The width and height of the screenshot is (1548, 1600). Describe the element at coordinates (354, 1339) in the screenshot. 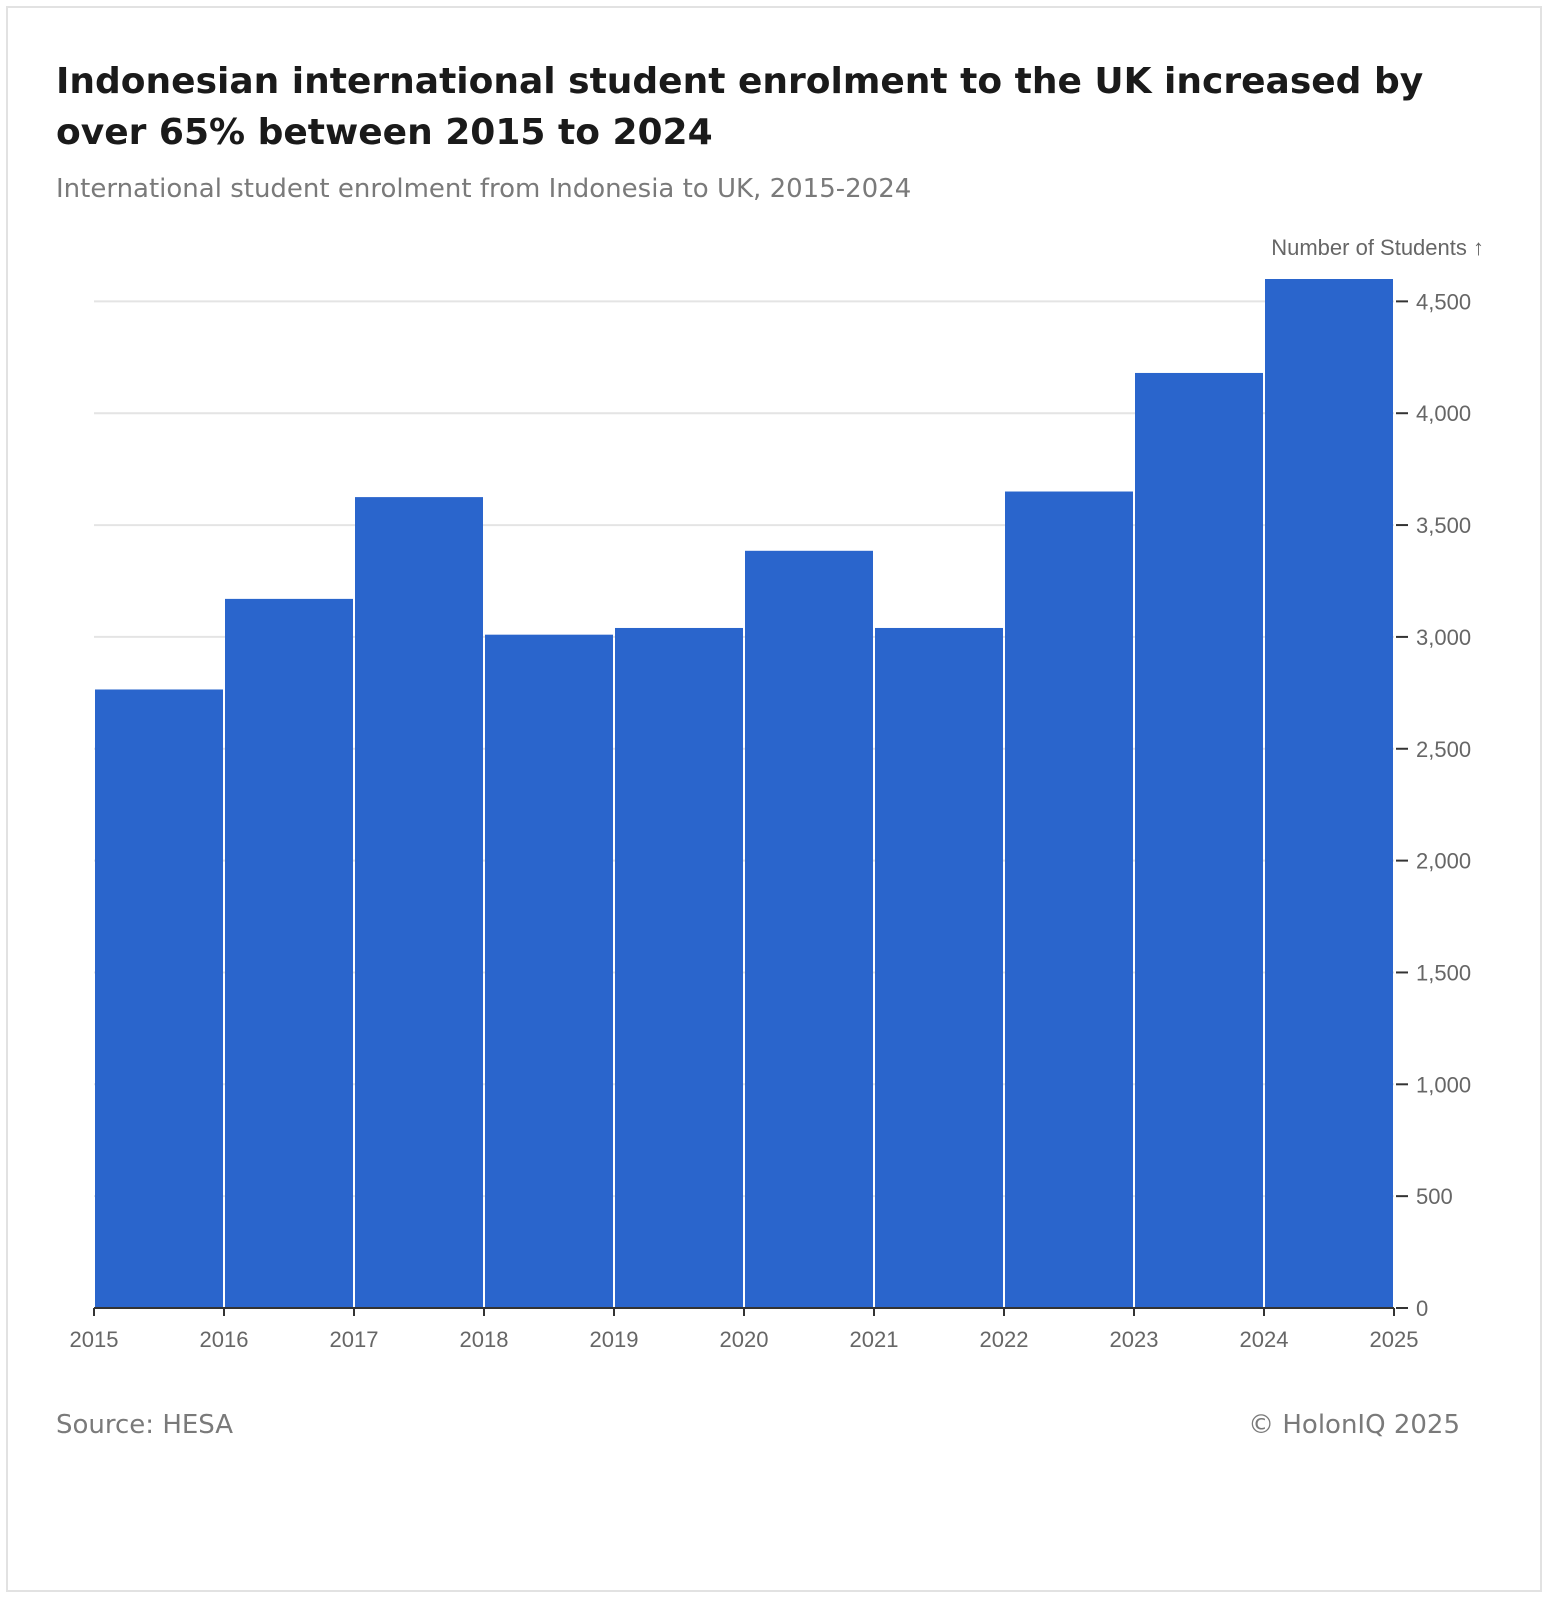

I see `x-tick-label-2017: 2017` at that location.